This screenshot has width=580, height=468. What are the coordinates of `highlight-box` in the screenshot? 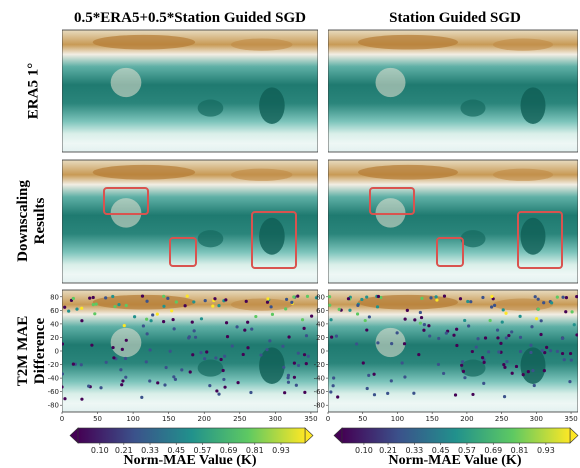 It's located at (392, 201).